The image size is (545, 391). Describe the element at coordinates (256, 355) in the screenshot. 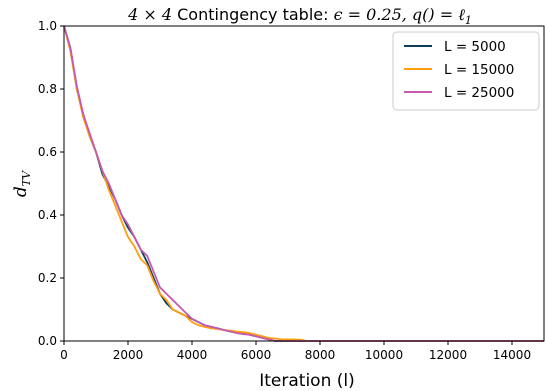

I see `x-tick-label: 6000` at that location.